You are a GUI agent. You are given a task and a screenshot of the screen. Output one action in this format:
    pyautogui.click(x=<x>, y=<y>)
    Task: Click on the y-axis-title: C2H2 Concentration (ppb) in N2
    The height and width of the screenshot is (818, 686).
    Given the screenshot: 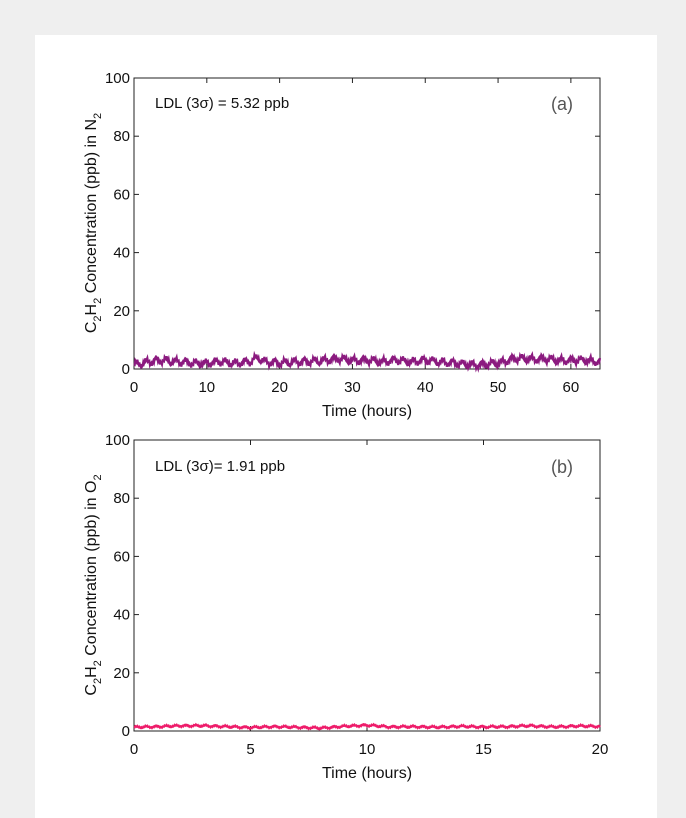 What is the action you would take?
    pyautogui.click(x=93, y=223)
    